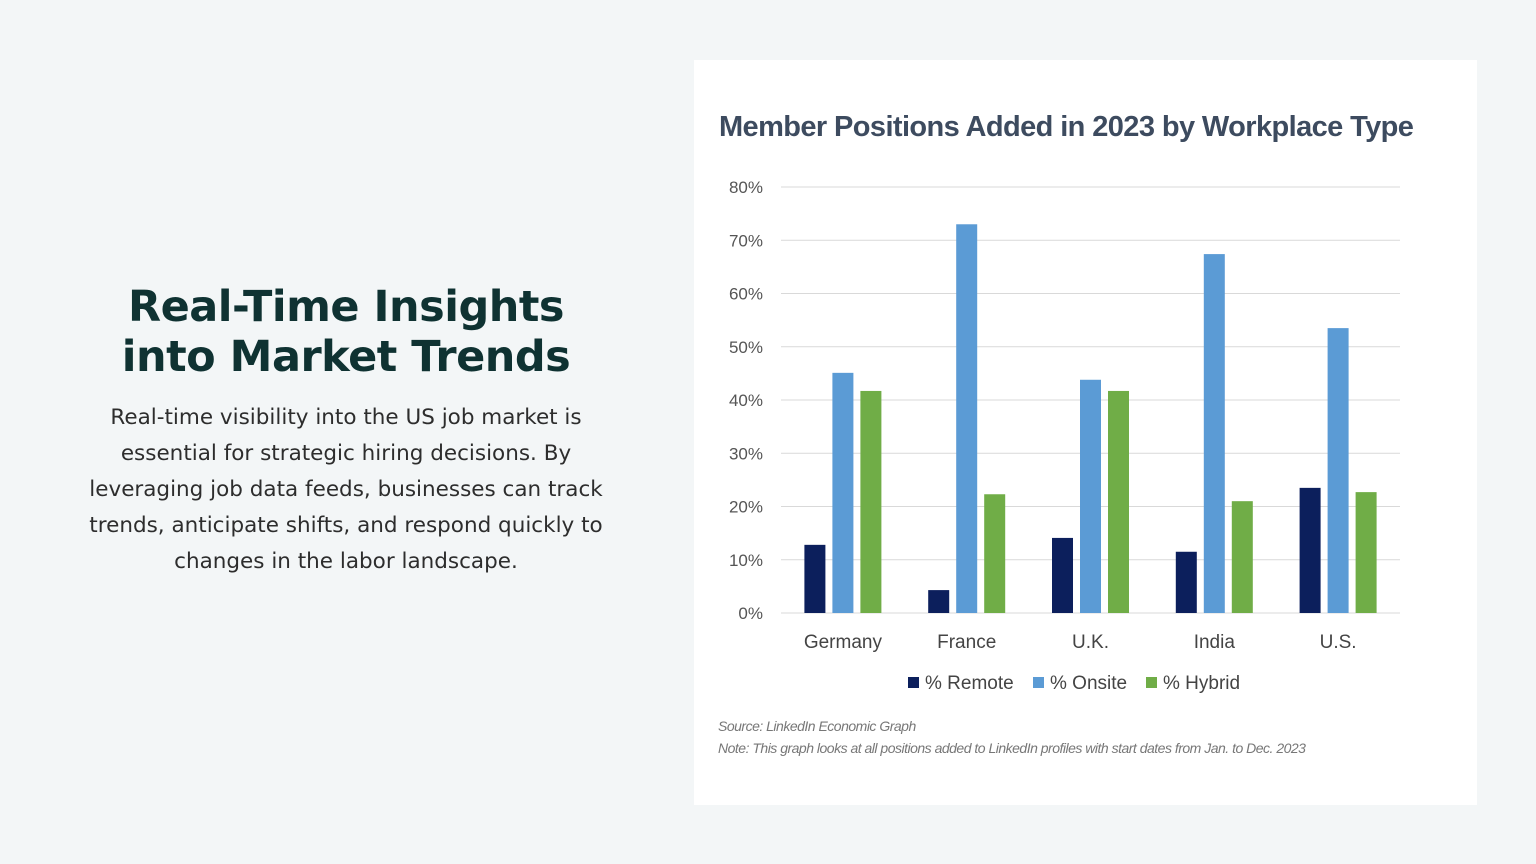  What do you see at coordinates (346, 307) in the screenshot?
I see `heading-line-1: Real-Time Insights` at bounding box center [346, 307].